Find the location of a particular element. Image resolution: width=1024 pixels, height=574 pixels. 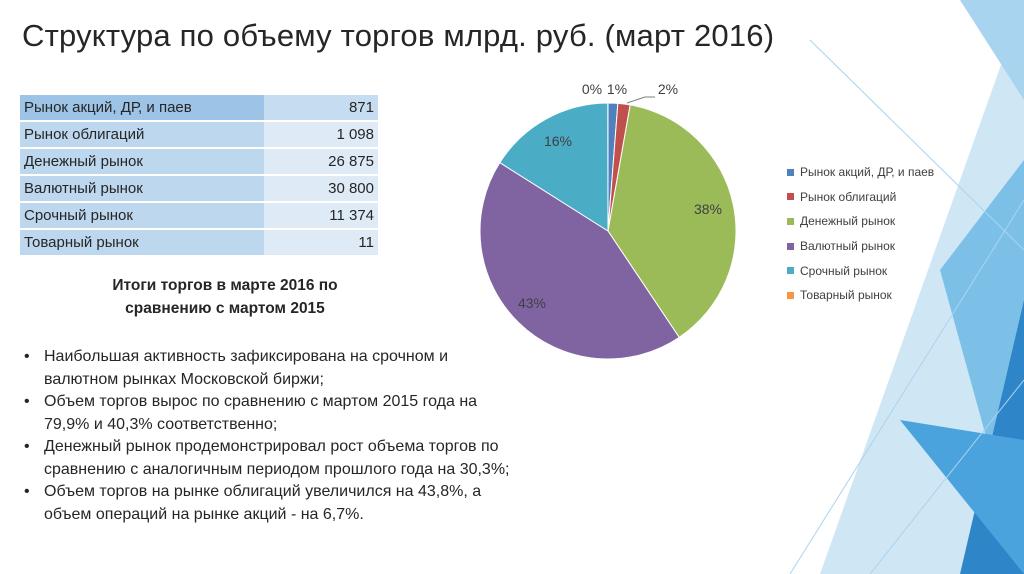

legend-label: Валютный рынок is located at coordinates (848, 246).